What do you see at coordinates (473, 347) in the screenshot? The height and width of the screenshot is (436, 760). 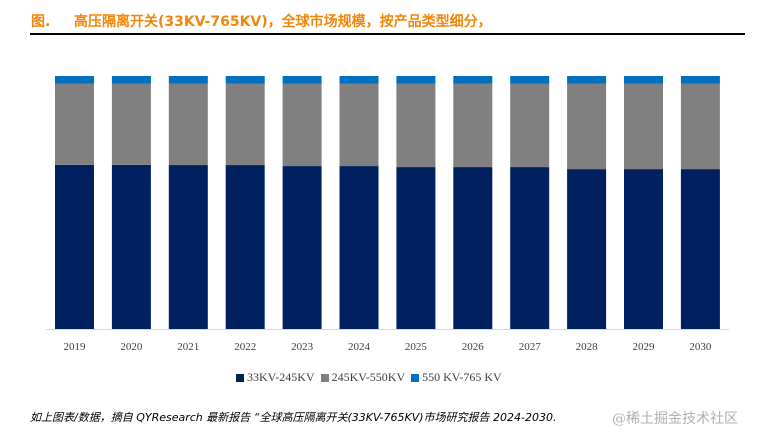 I see `x-tick-label-2026: 2026` at bounding box center [473, 347].